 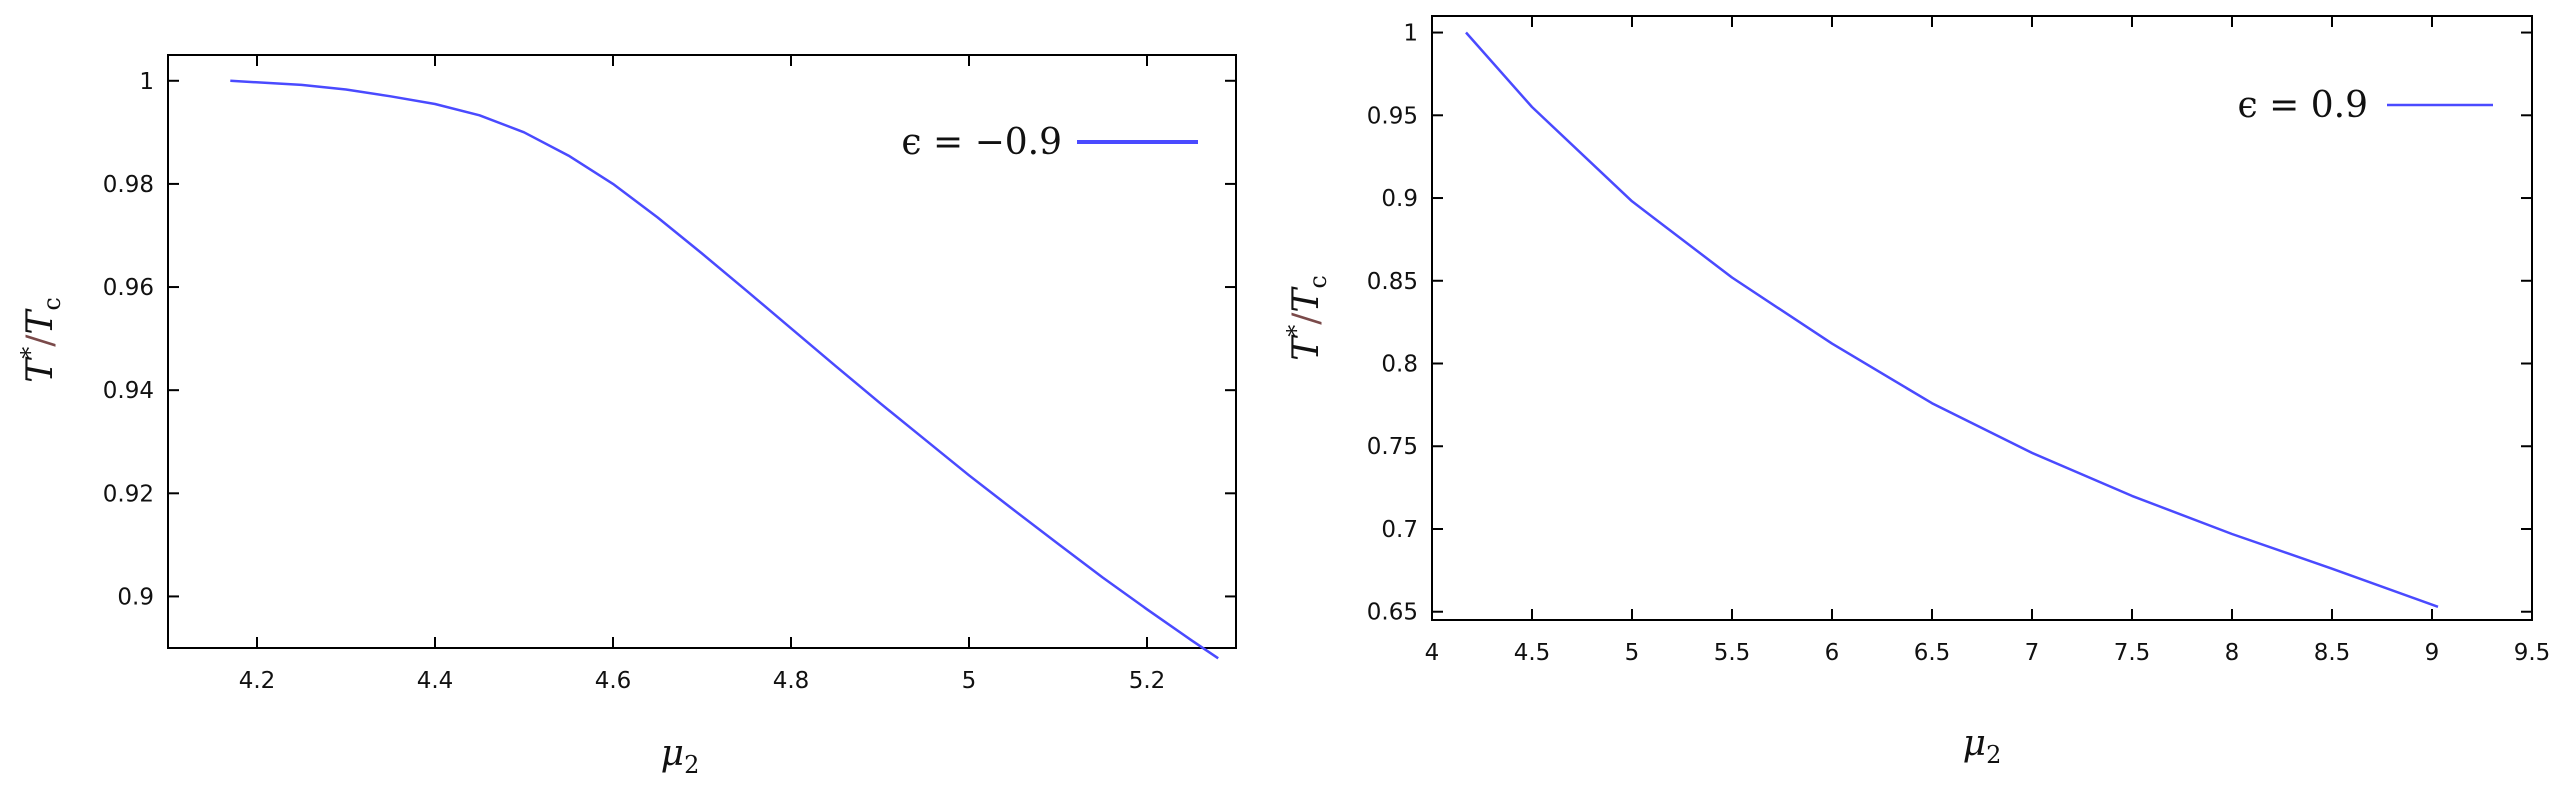 I want to click on x-tick-label: 9, so click(x=2432, y=653).